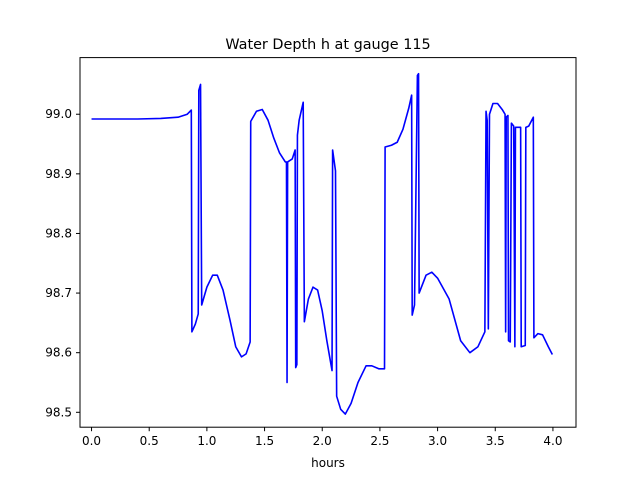  I want to click on x-axis-label: hours, so click(328, 463).